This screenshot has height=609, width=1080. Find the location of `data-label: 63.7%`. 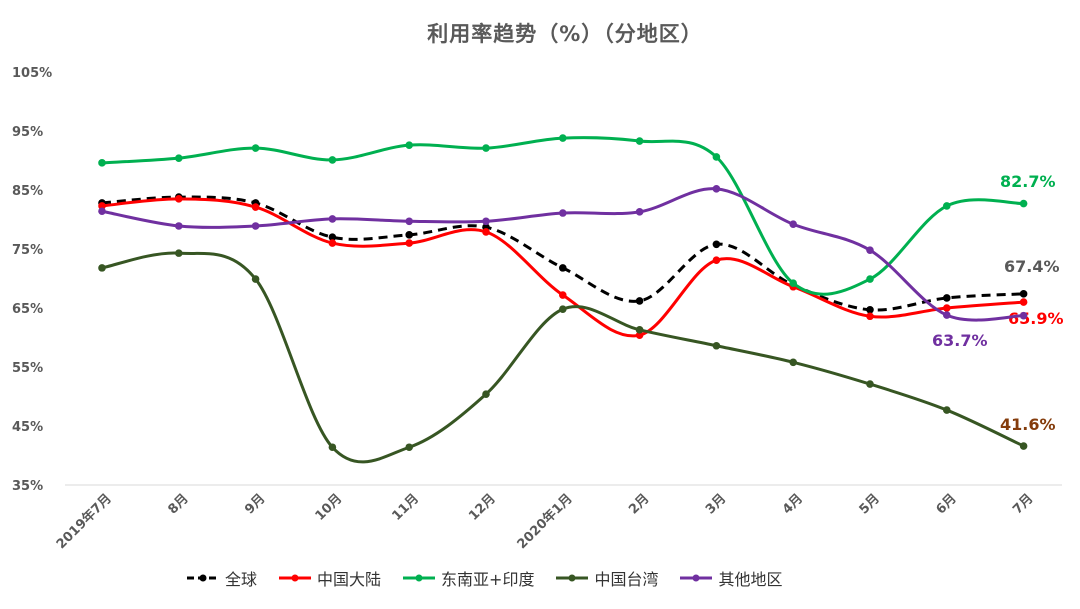

data-label: 63.7% is located at coordinates (960, 340).